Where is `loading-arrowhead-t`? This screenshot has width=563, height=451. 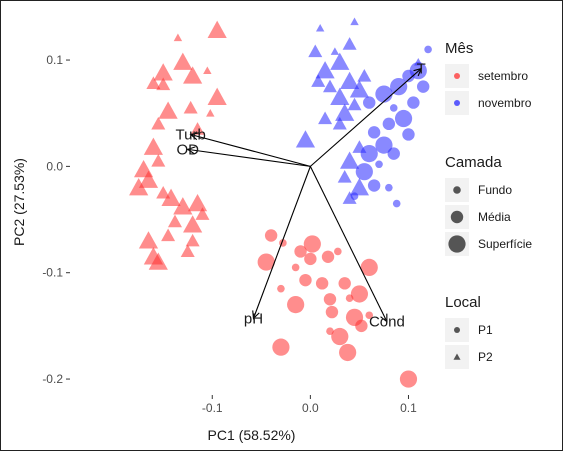 loading-arrowhead-t is located at coordinates (418, 72).